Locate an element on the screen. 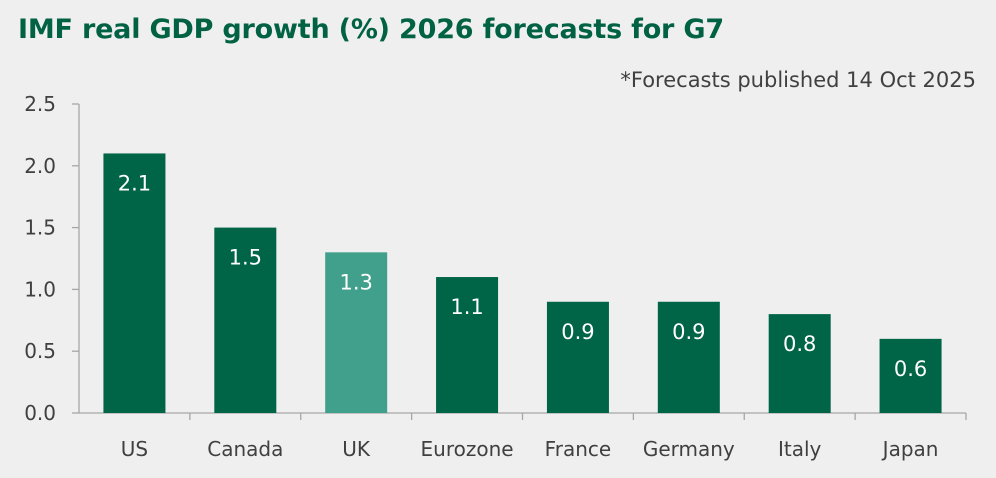 This screenshot has height=478, width=996. x-tick-label-italy: Italy is located at coordinates (800, 449).